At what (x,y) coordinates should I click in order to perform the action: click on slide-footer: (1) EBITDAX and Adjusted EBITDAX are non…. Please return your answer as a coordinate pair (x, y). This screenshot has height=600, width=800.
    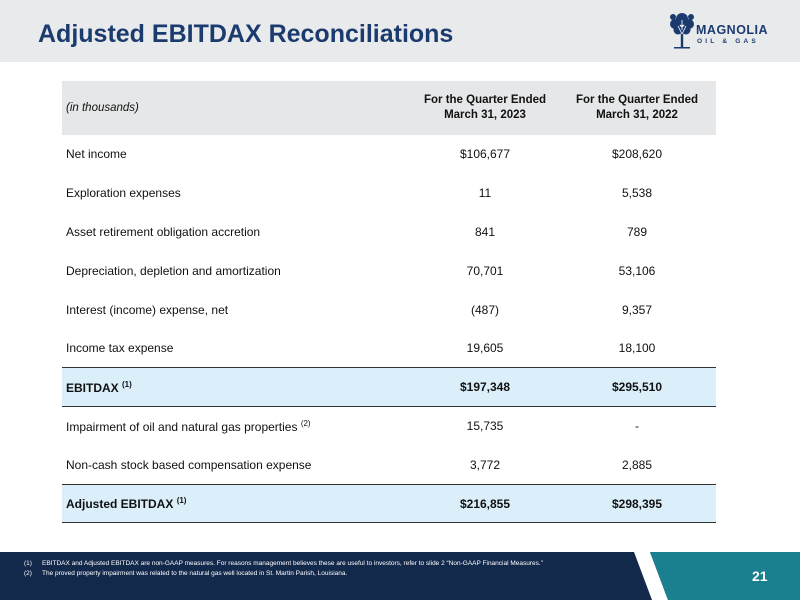
    Looking at the image, I should click on (400, 576).